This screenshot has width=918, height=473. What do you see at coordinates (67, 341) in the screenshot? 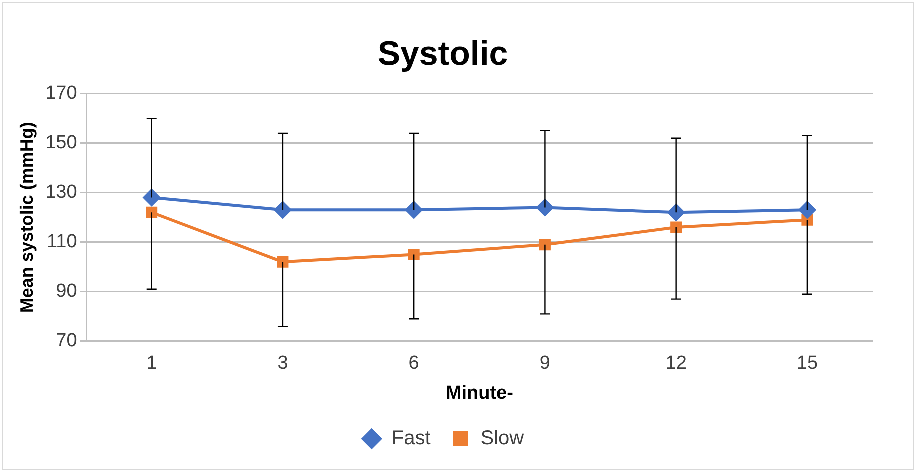
I see `y-tick-label: 70` at bounding box center [67, 341].